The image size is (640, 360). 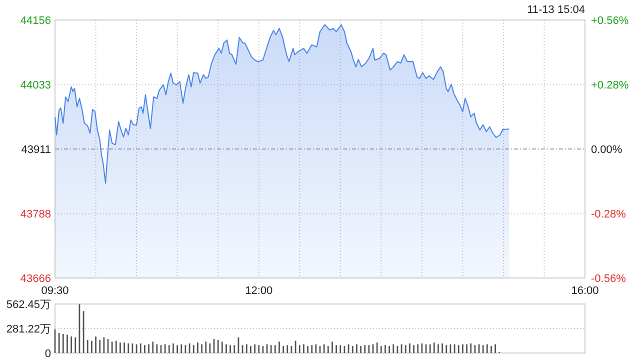 I want to click on y-tick-label: 44156, so click(x=35, y=20).